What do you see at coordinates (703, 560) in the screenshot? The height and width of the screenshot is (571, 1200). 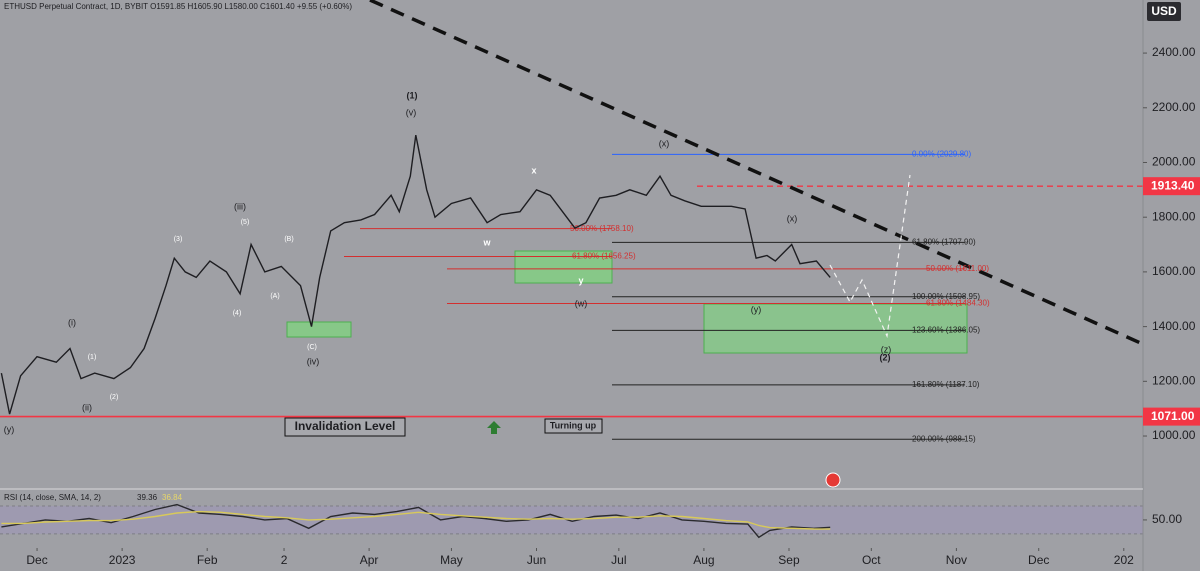 I see `x-tick-label: Aug` at bounding box center [703, 560].